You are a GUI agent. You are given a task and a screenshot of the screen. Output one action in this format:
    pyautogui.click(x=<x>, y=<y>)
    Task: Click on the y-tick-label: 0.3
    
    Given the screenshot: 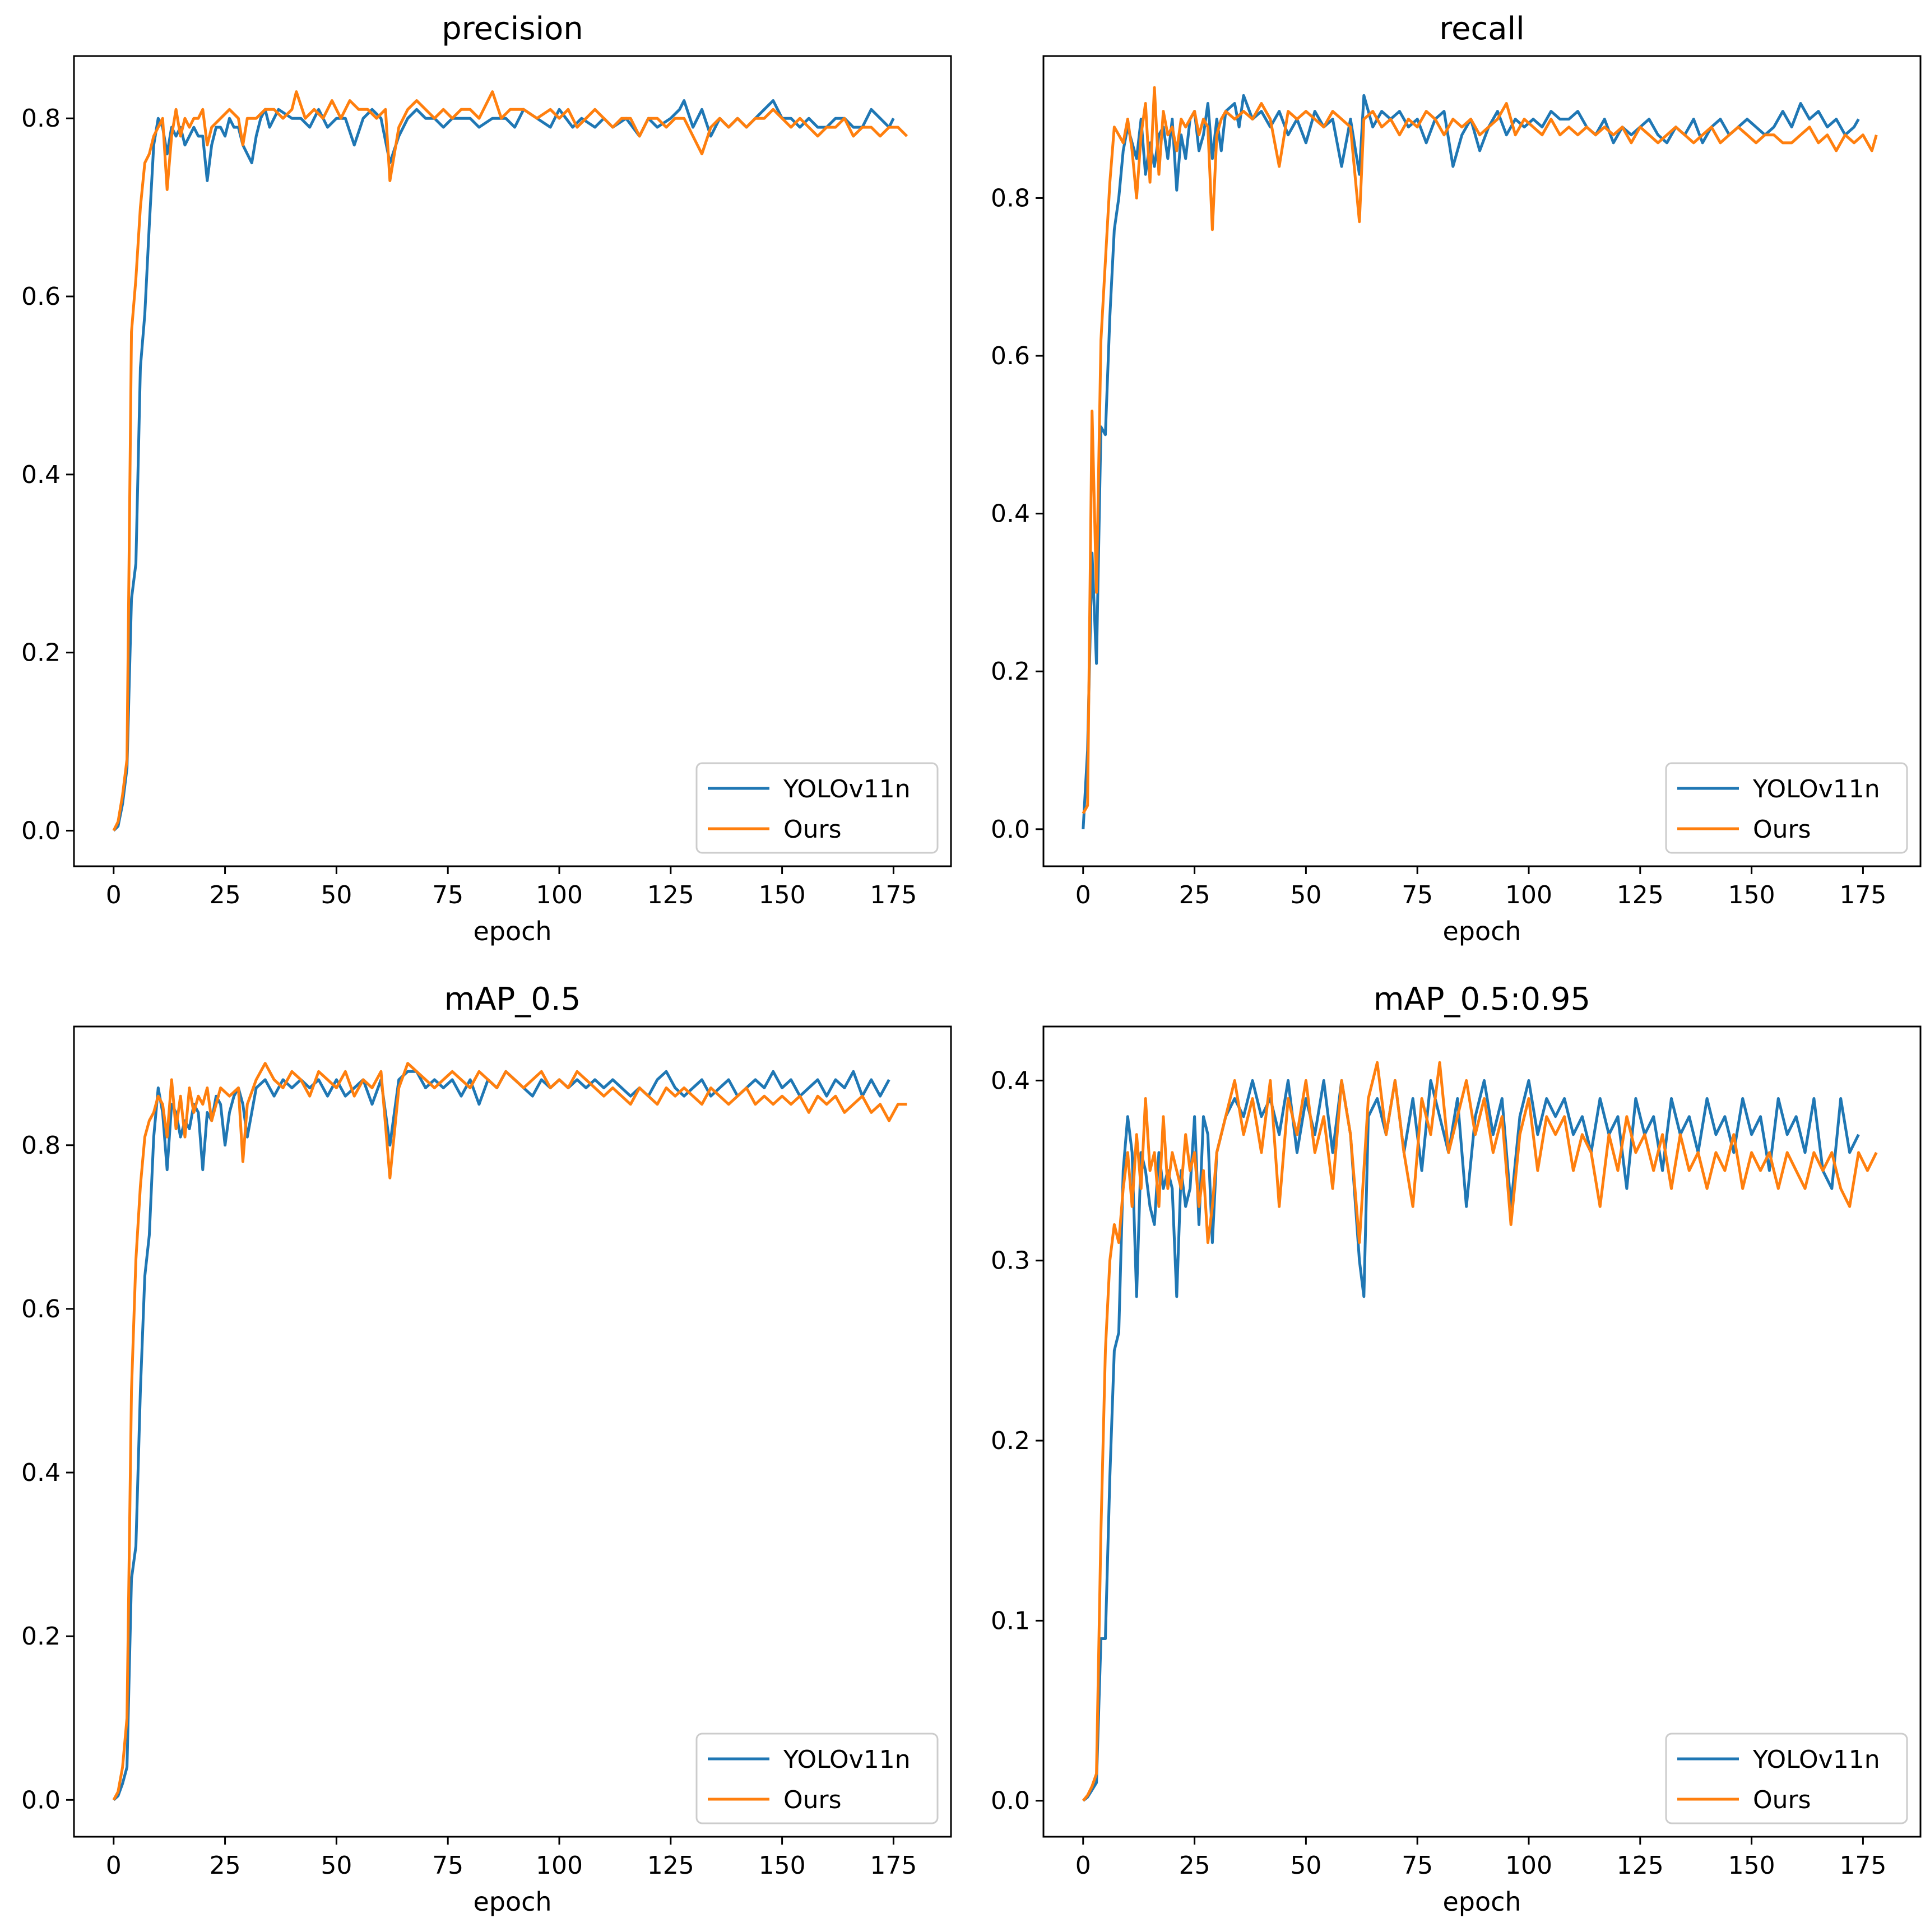 What is the action you would take?
    pyautogui.click(x=1010, y=1261)
    